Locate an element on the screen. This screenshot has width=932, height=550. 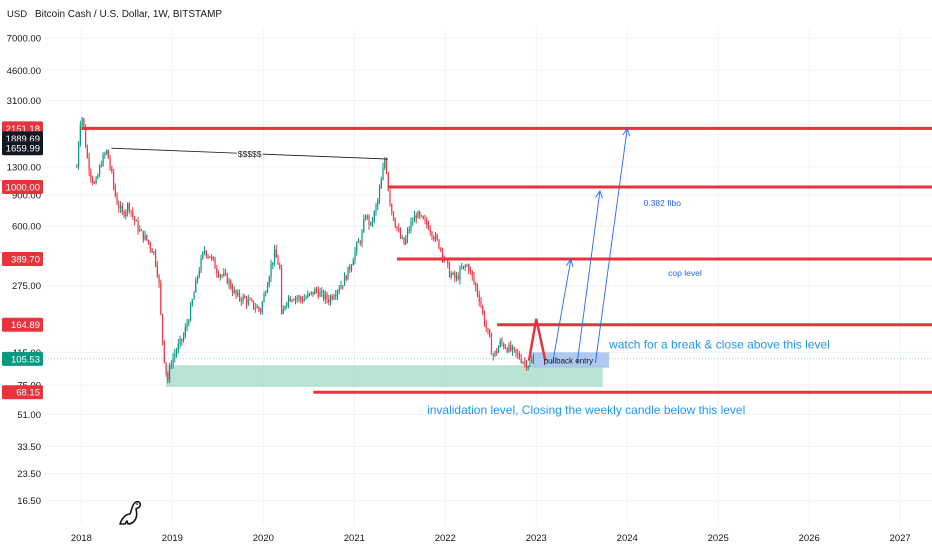
trendline is located at coordinates (249, 153).